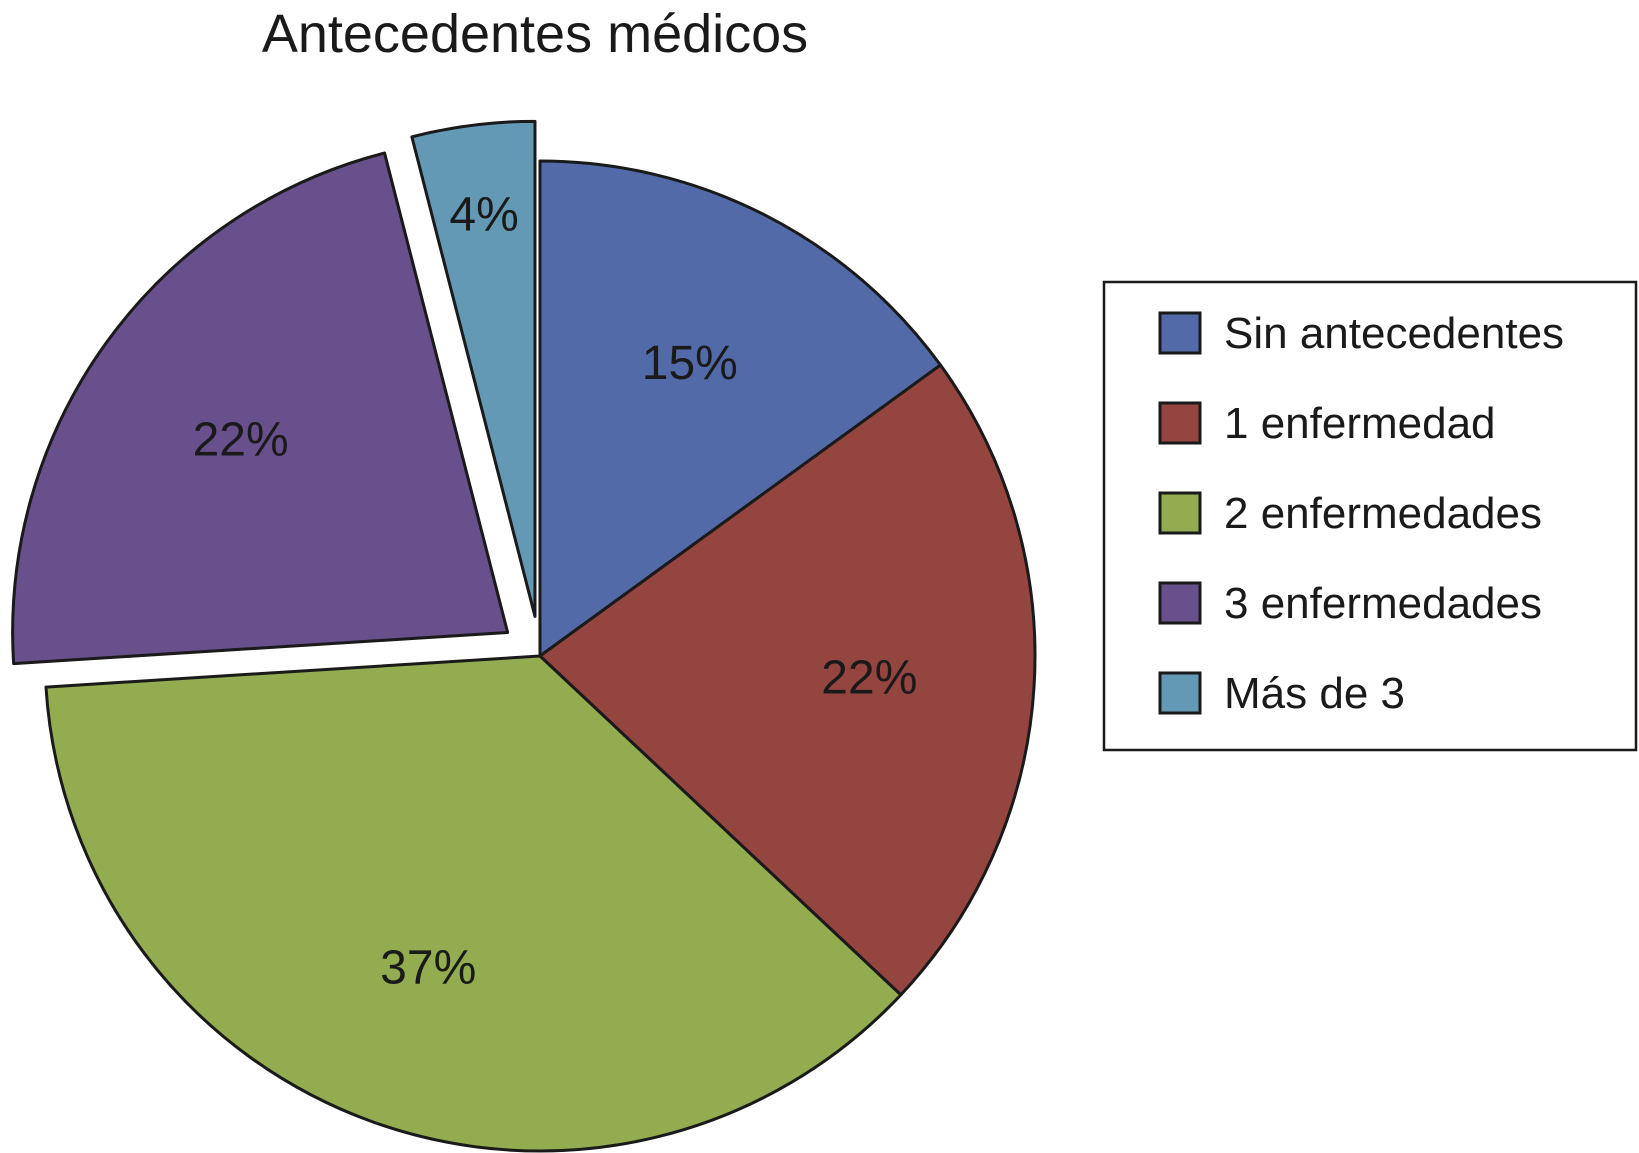 This screenshot has height=1153, width=1639. I want to click on slice-label-mas-de-3: 4%, so click(483, 215).